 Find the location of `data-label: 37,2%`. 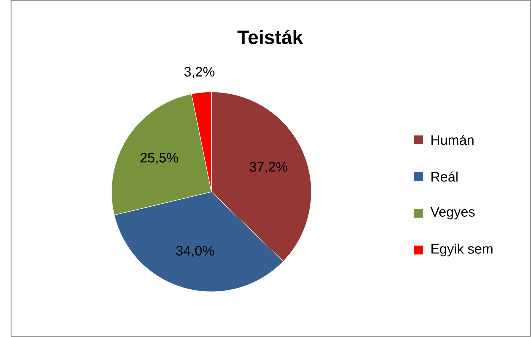

data-label: 37,2% is located at coordinates (269, 168).